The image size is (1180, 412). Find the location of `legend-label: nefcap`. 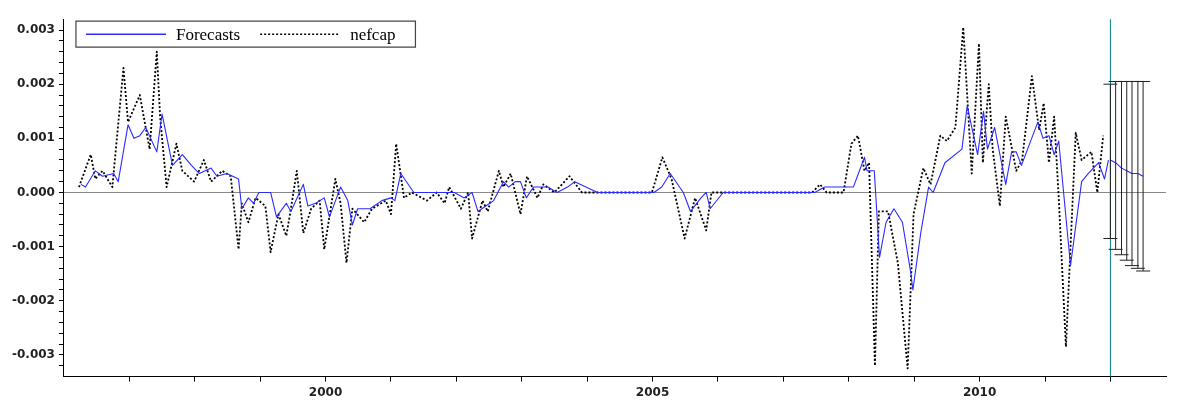

legend-label: nefcap is located at coordinates (373, 34).